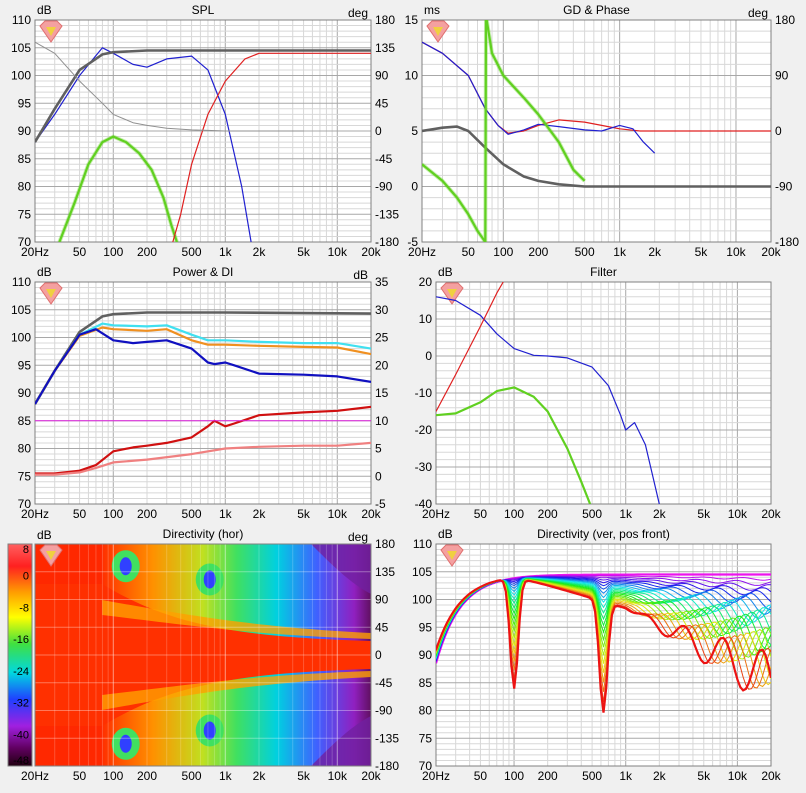 The height and width of the screenshot is (793, 806). What do you see at coordinates (21, 735) in the screenshot?
I see `scale-tick-label: -40` at bounding box center [21, 735].